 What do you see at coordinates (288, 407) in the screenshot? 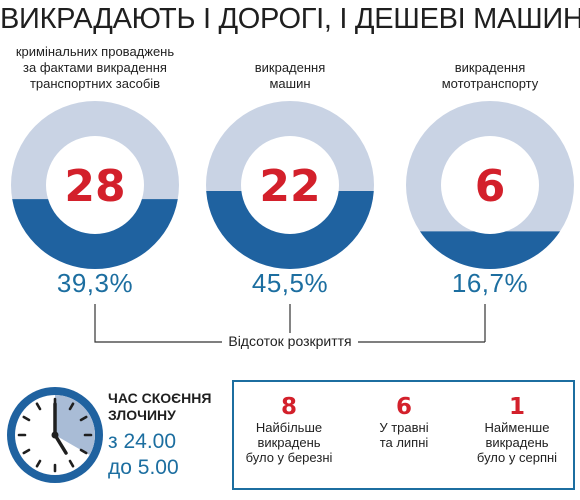
I see `stat-number: 8` at bounding box center [288, 407].